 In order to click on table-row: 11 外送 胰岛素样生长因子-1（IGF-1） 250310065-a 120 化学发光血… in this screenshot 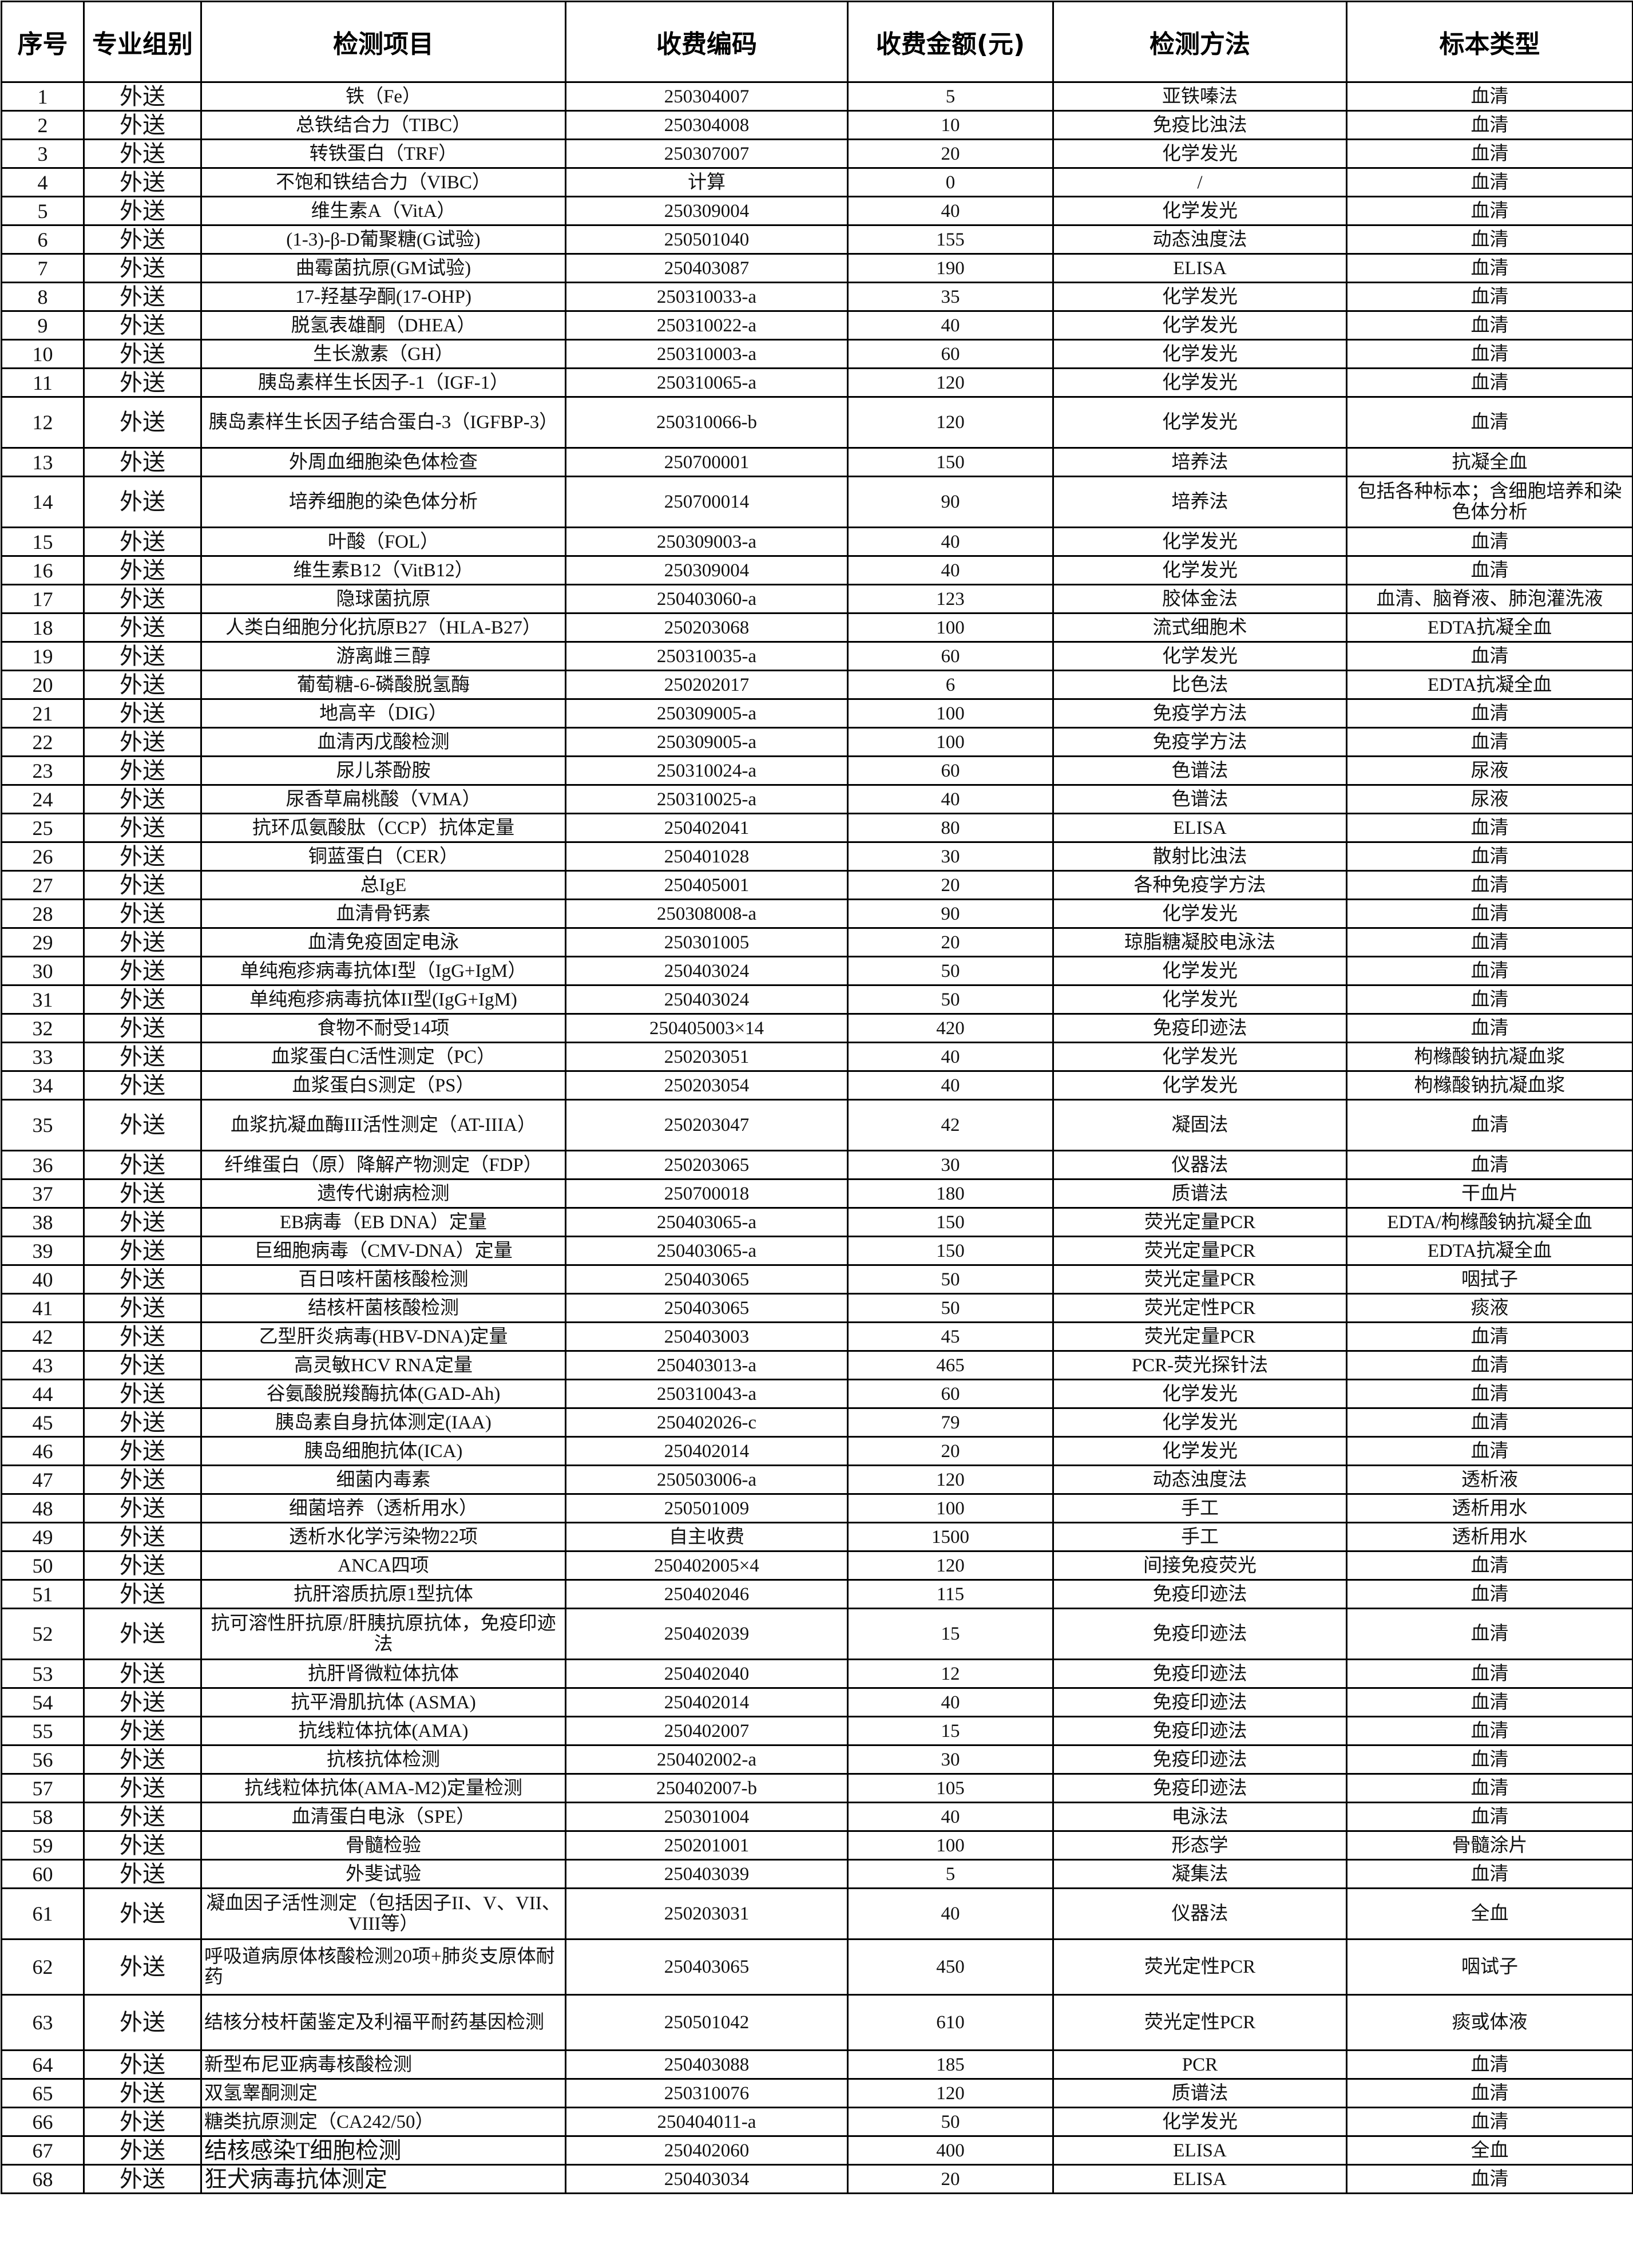, I will do `click(817, 382)`.